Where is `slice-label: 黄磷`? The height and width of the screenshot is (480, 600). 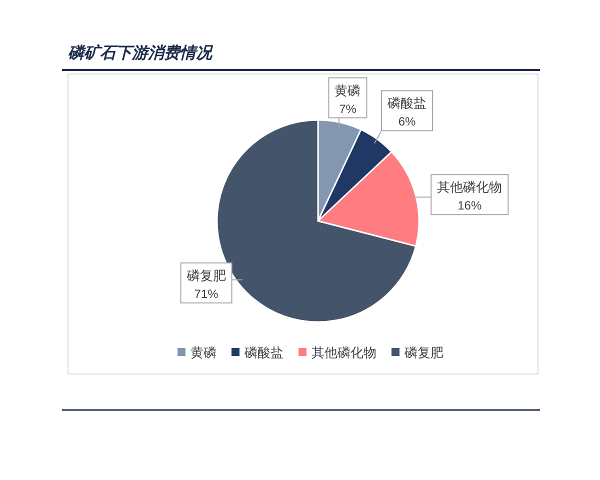 slice-label: 黄磷 is located at coordinates (347, 90).